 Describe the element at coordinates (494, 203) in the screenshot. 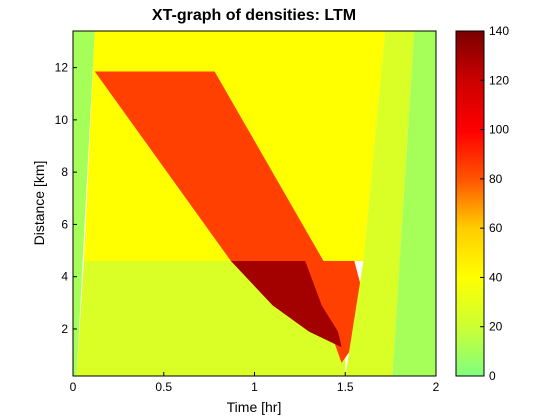

I see `colorbar-axis: 0 20 40 60 80 100 120 140` at that location.